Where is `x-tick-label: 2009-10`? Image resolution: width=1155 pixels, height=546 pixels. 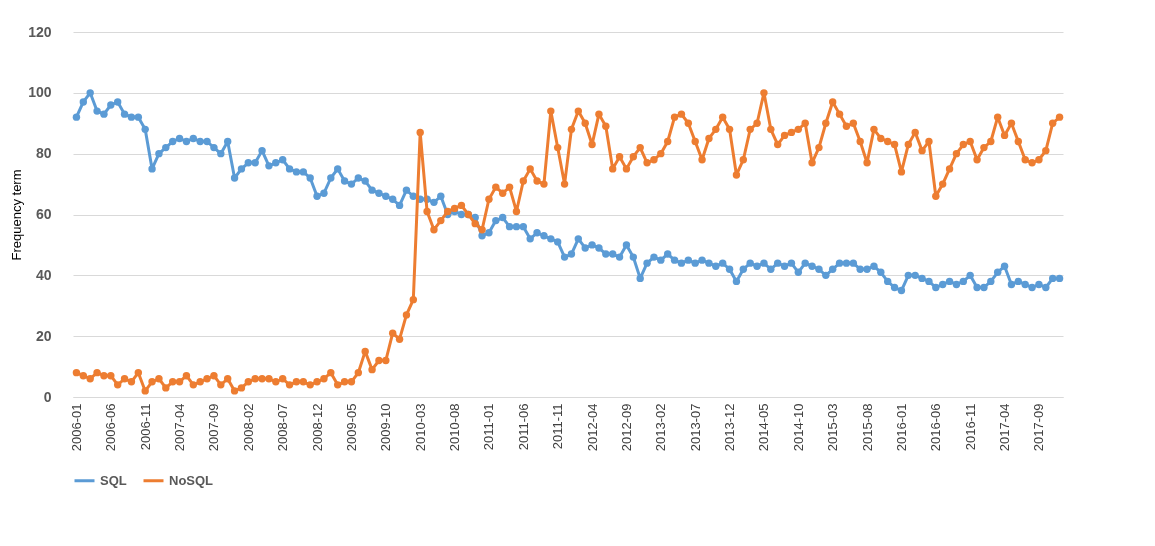
x-tick-label: 2009-10 is located at coordinates (386, 427).